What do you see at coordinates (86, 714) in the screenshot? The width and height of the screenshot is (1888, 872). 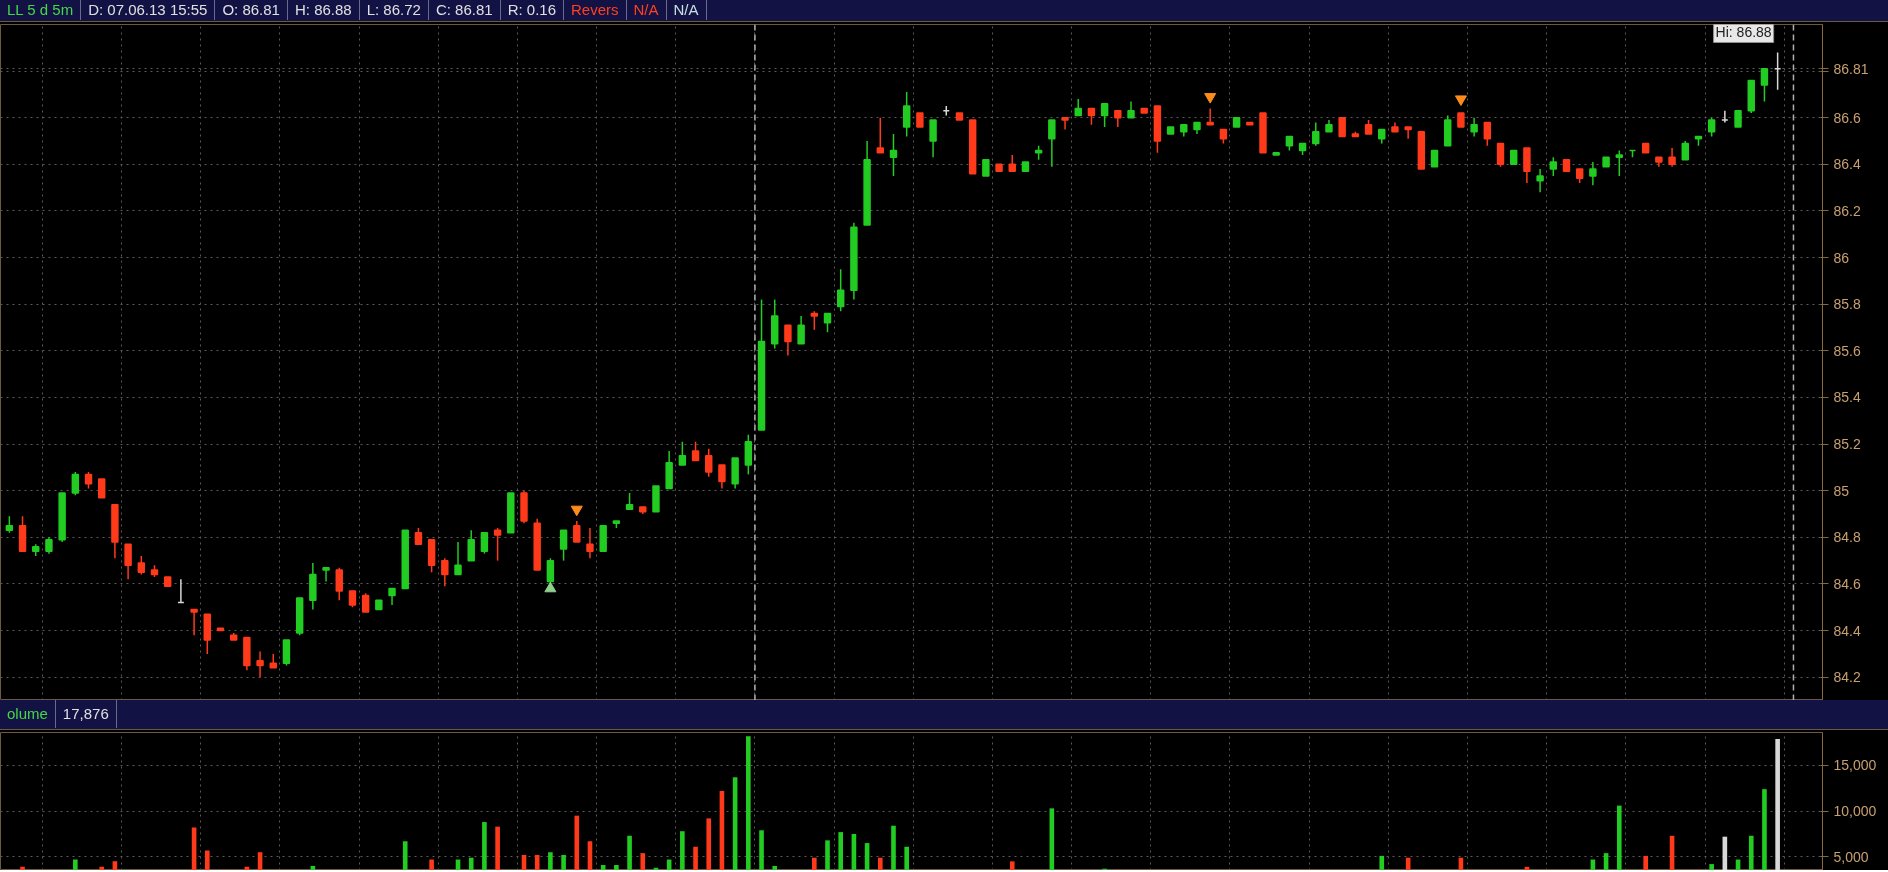 I see `text: 17,876` at bounding box center [86, 714].